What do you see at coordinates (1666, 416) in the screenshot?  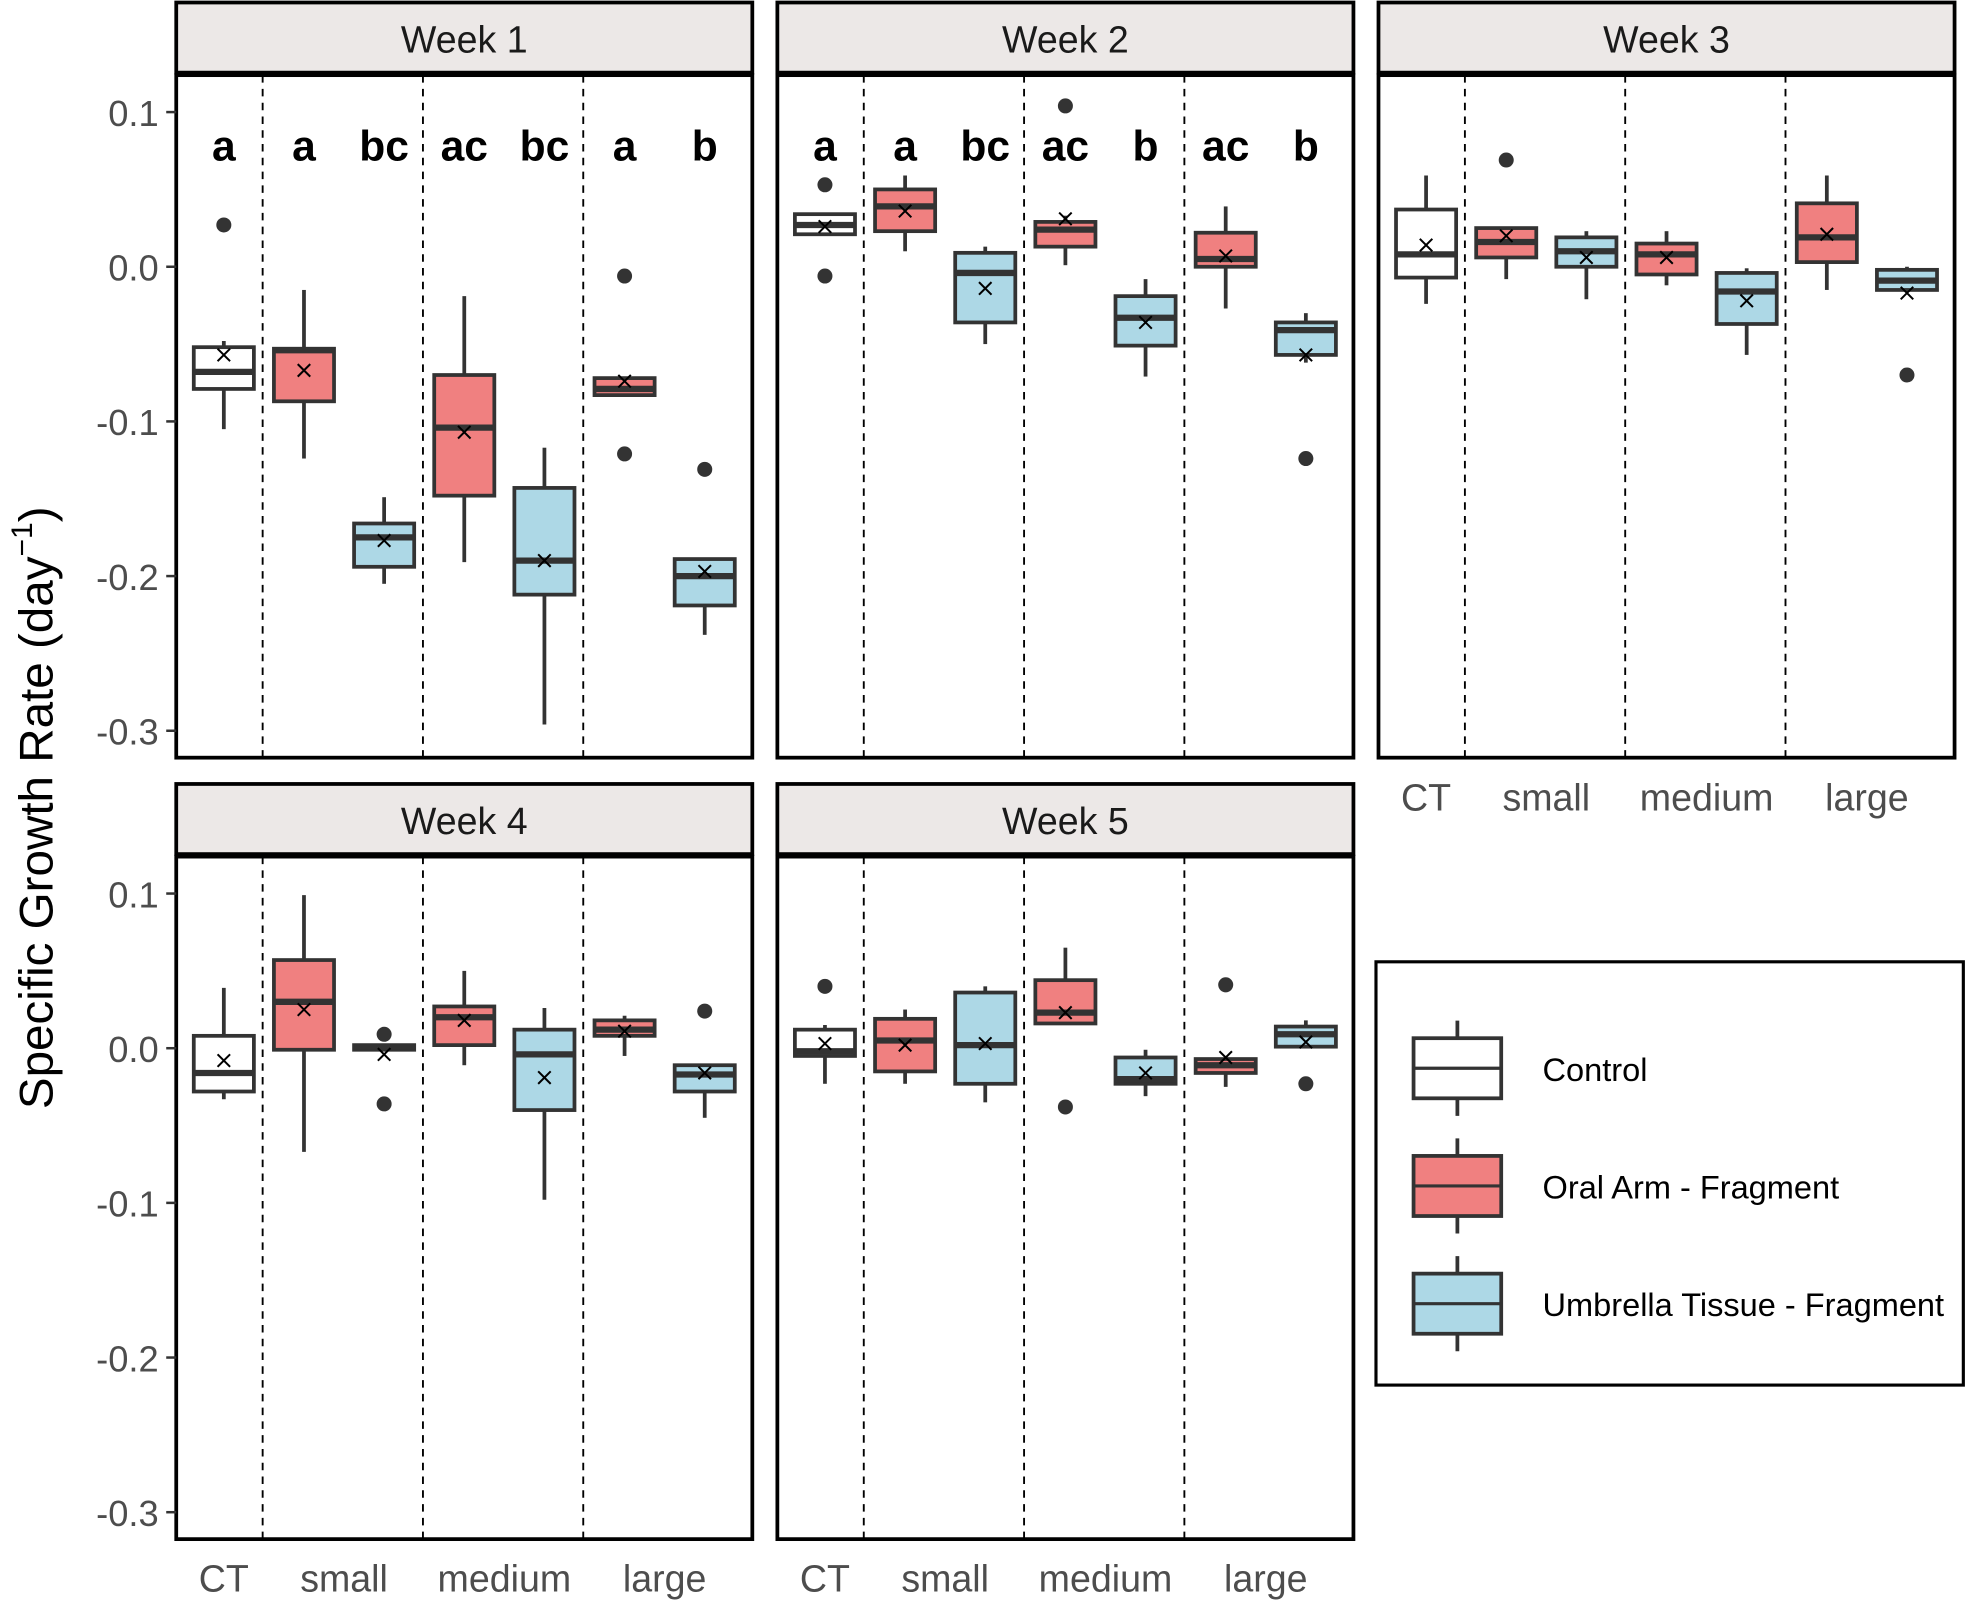 I see `panel-border` at bounding box center [1666, 416].